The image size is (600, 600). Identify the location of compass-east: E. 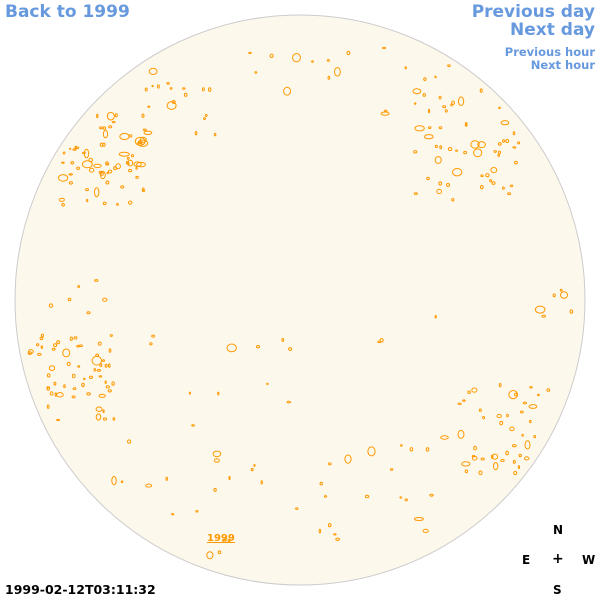
(526, 560).